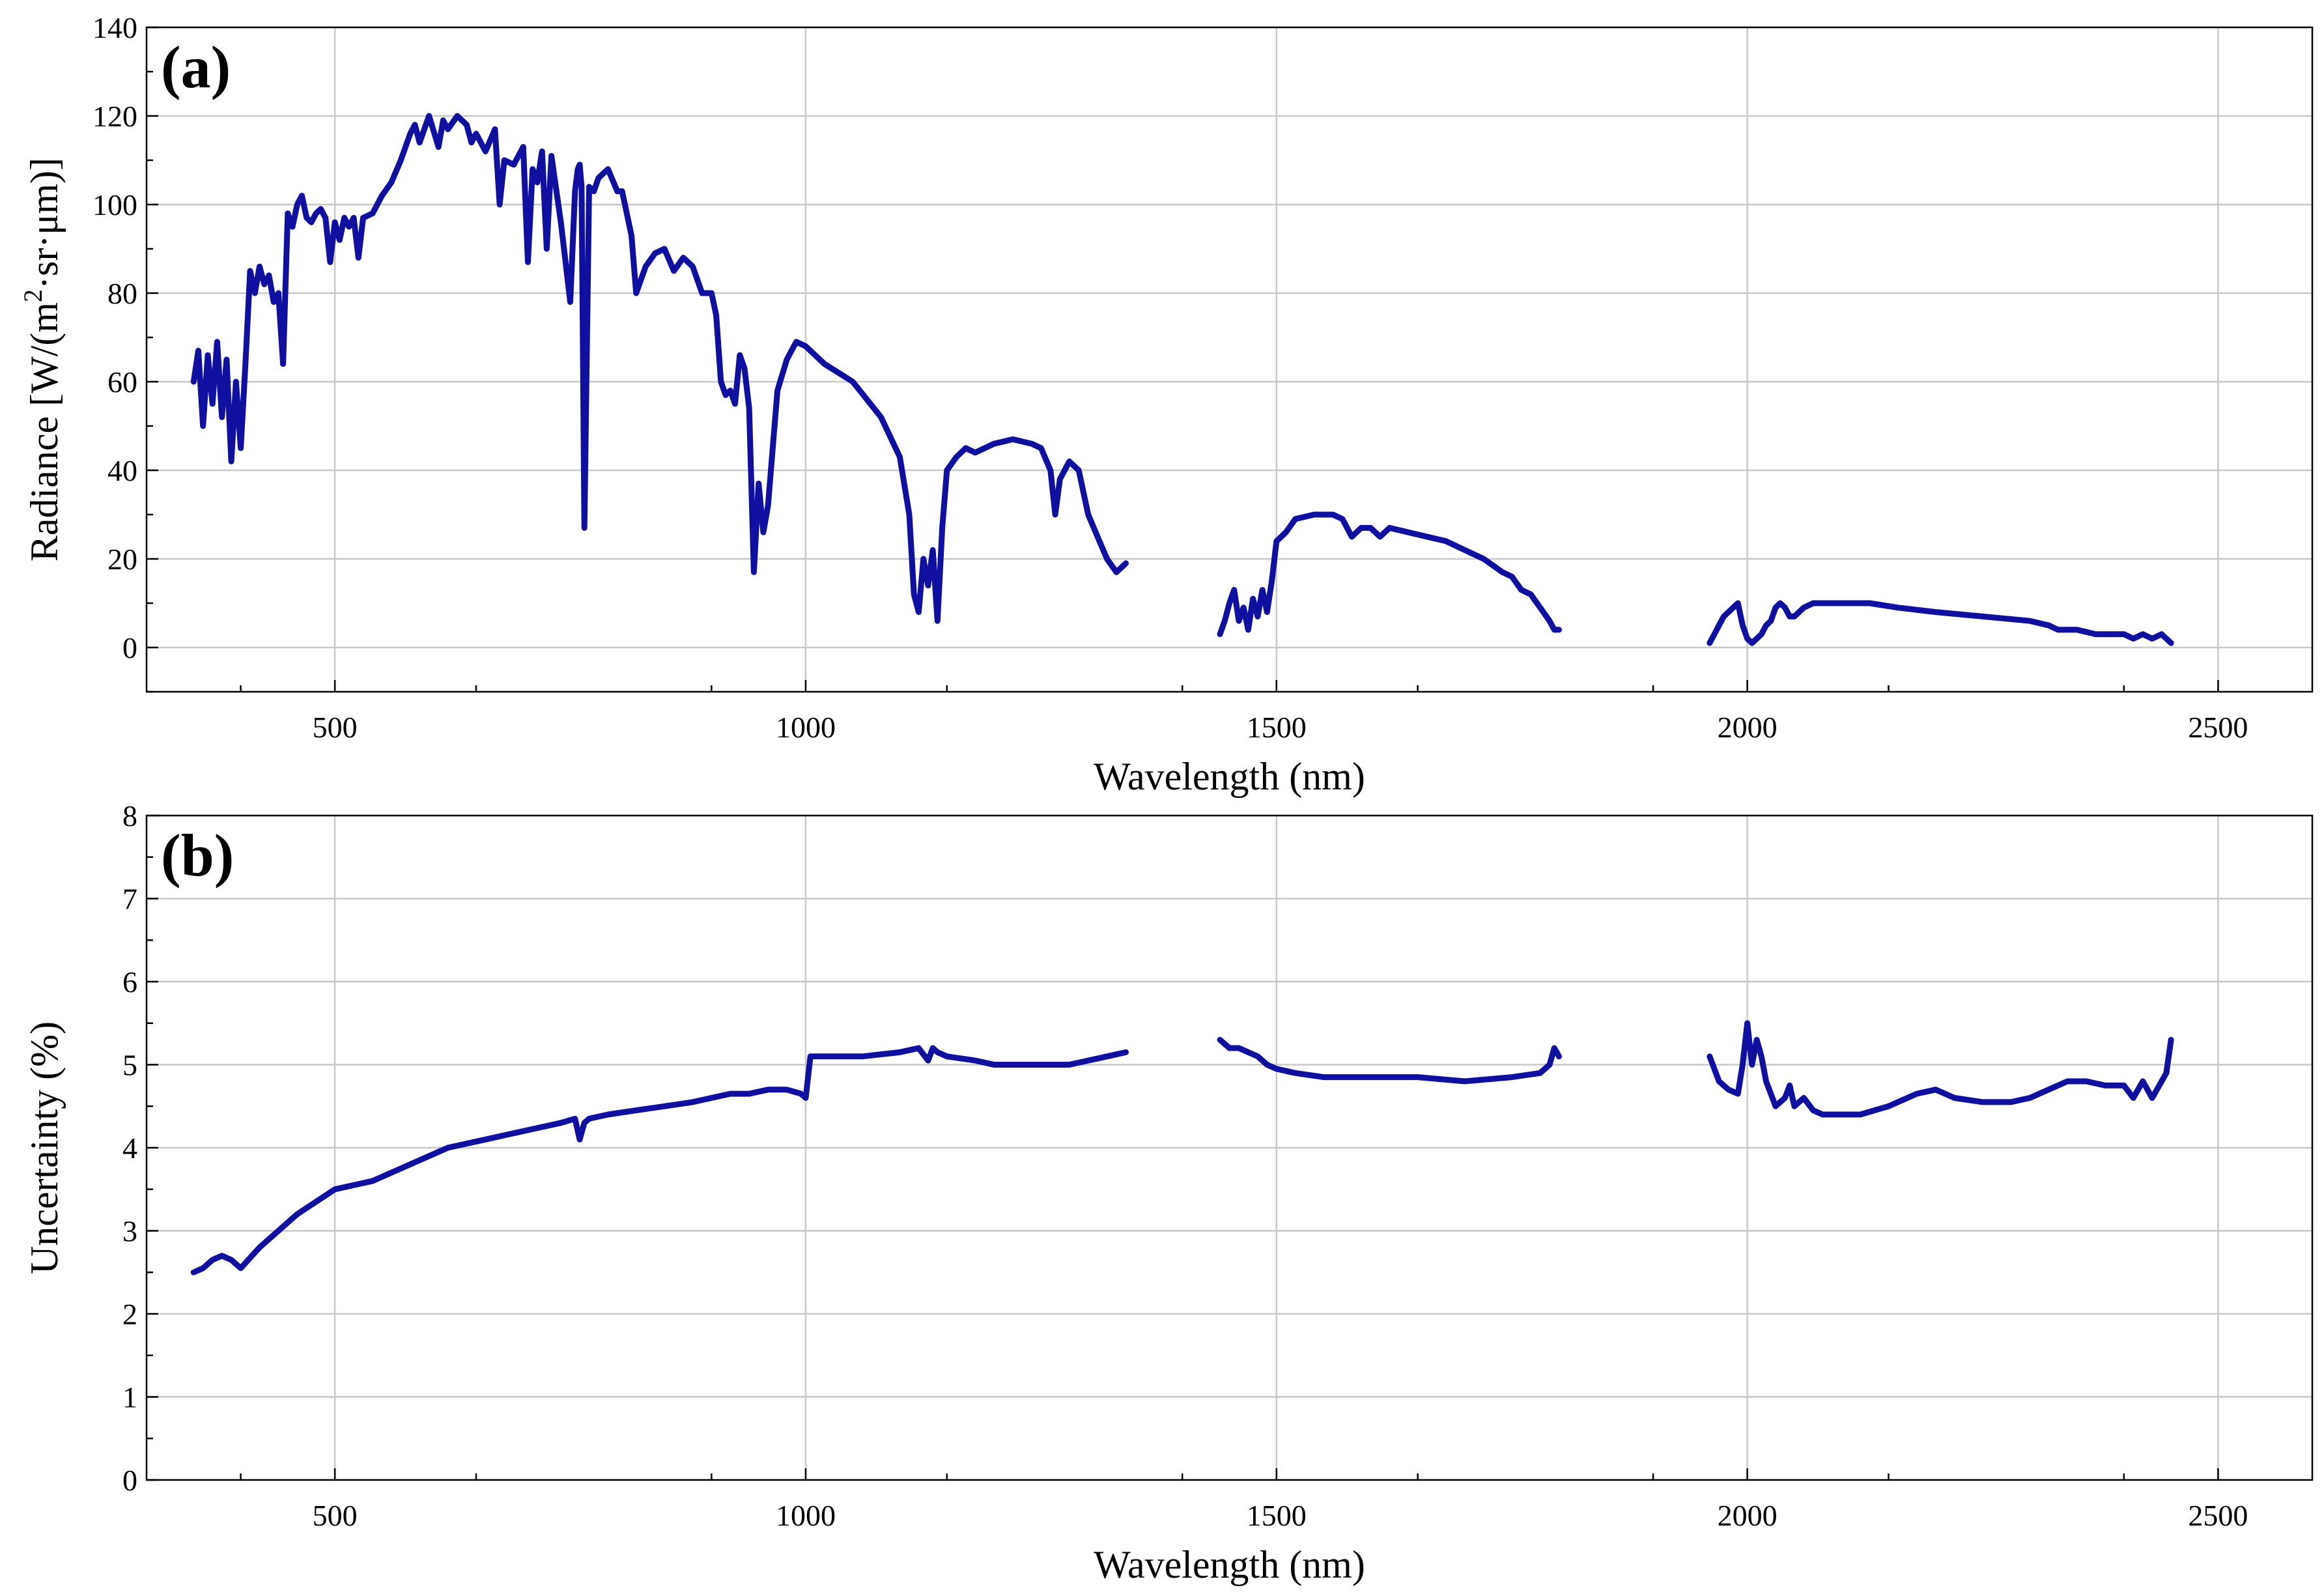 This screenshot has width=2324, height=1592. I want to click on y-tick-label: 2, so click(129, 1314).